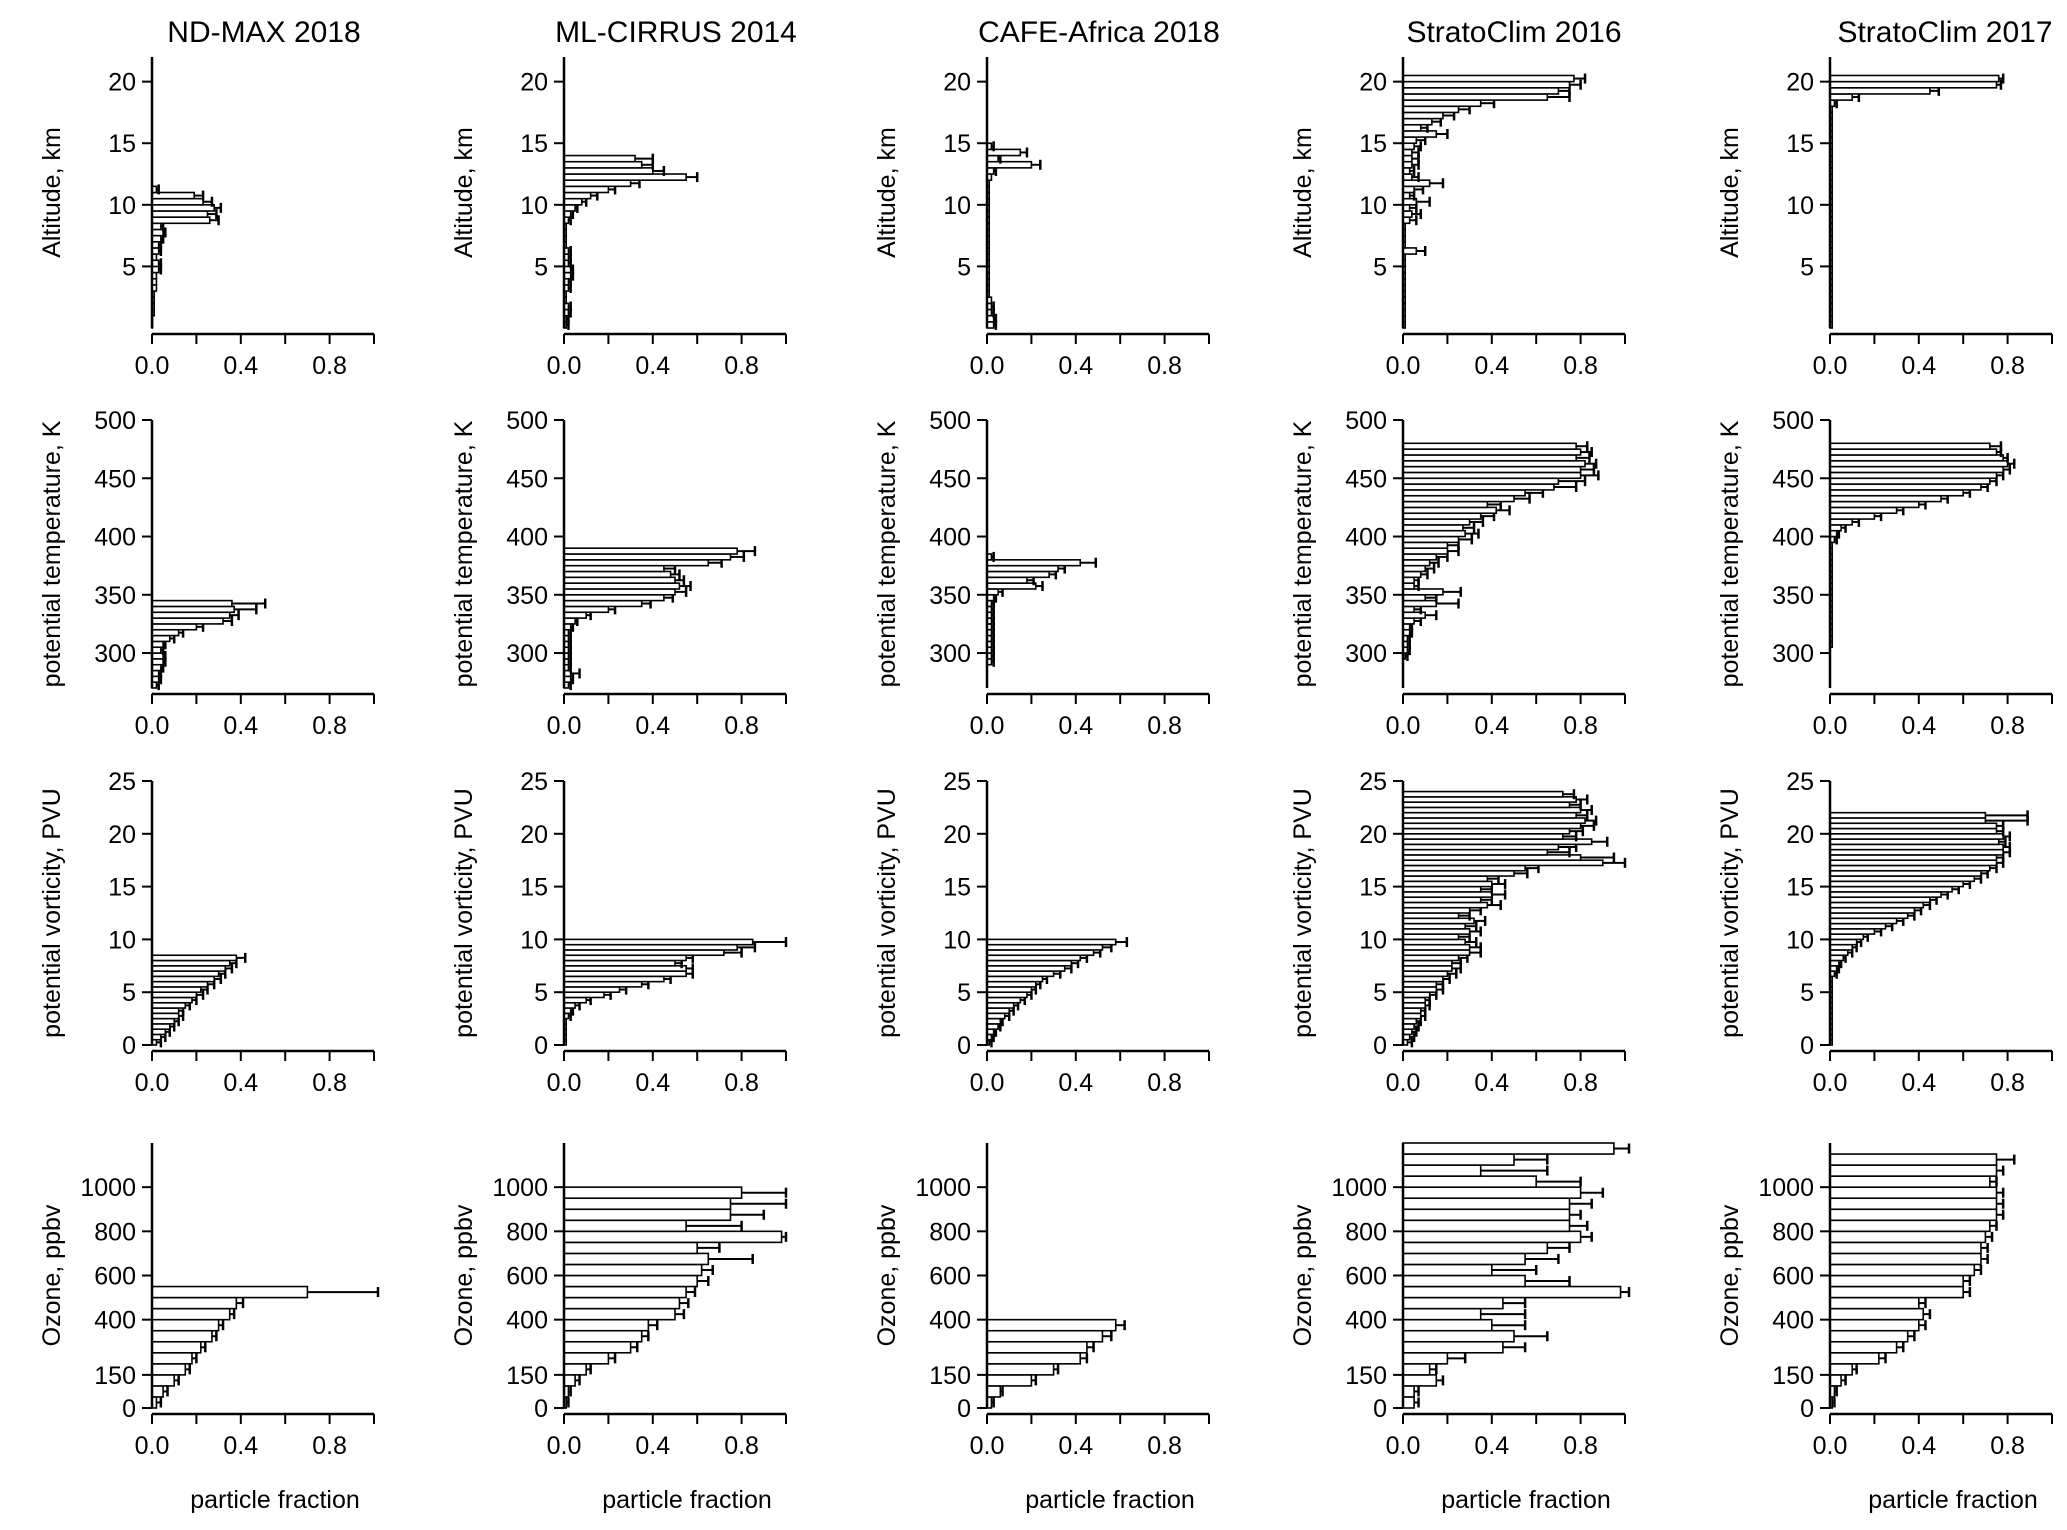 This screenshot has height=1530, width=2067. I want to click on y-tick-label: 150, so click(950, 1376).